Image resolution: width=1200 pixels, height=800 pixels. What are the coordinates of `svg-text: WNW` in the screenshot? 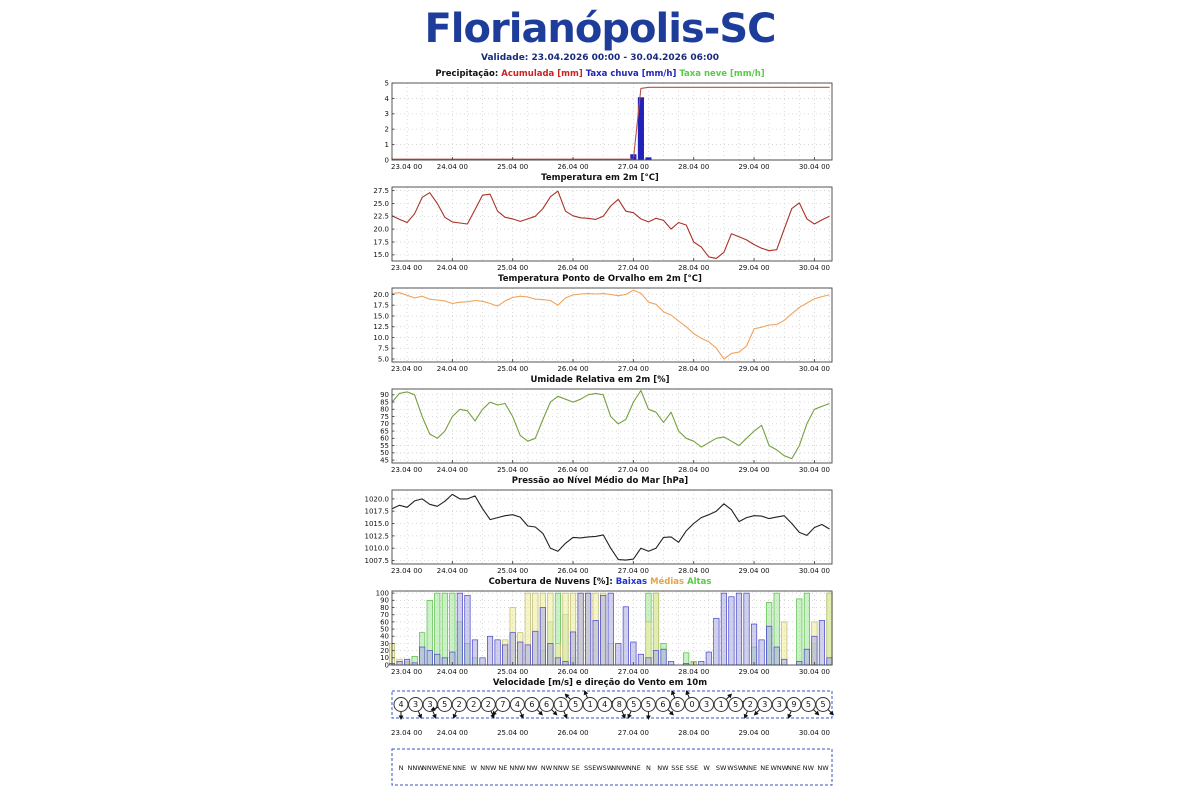 It's located at (779, 768).